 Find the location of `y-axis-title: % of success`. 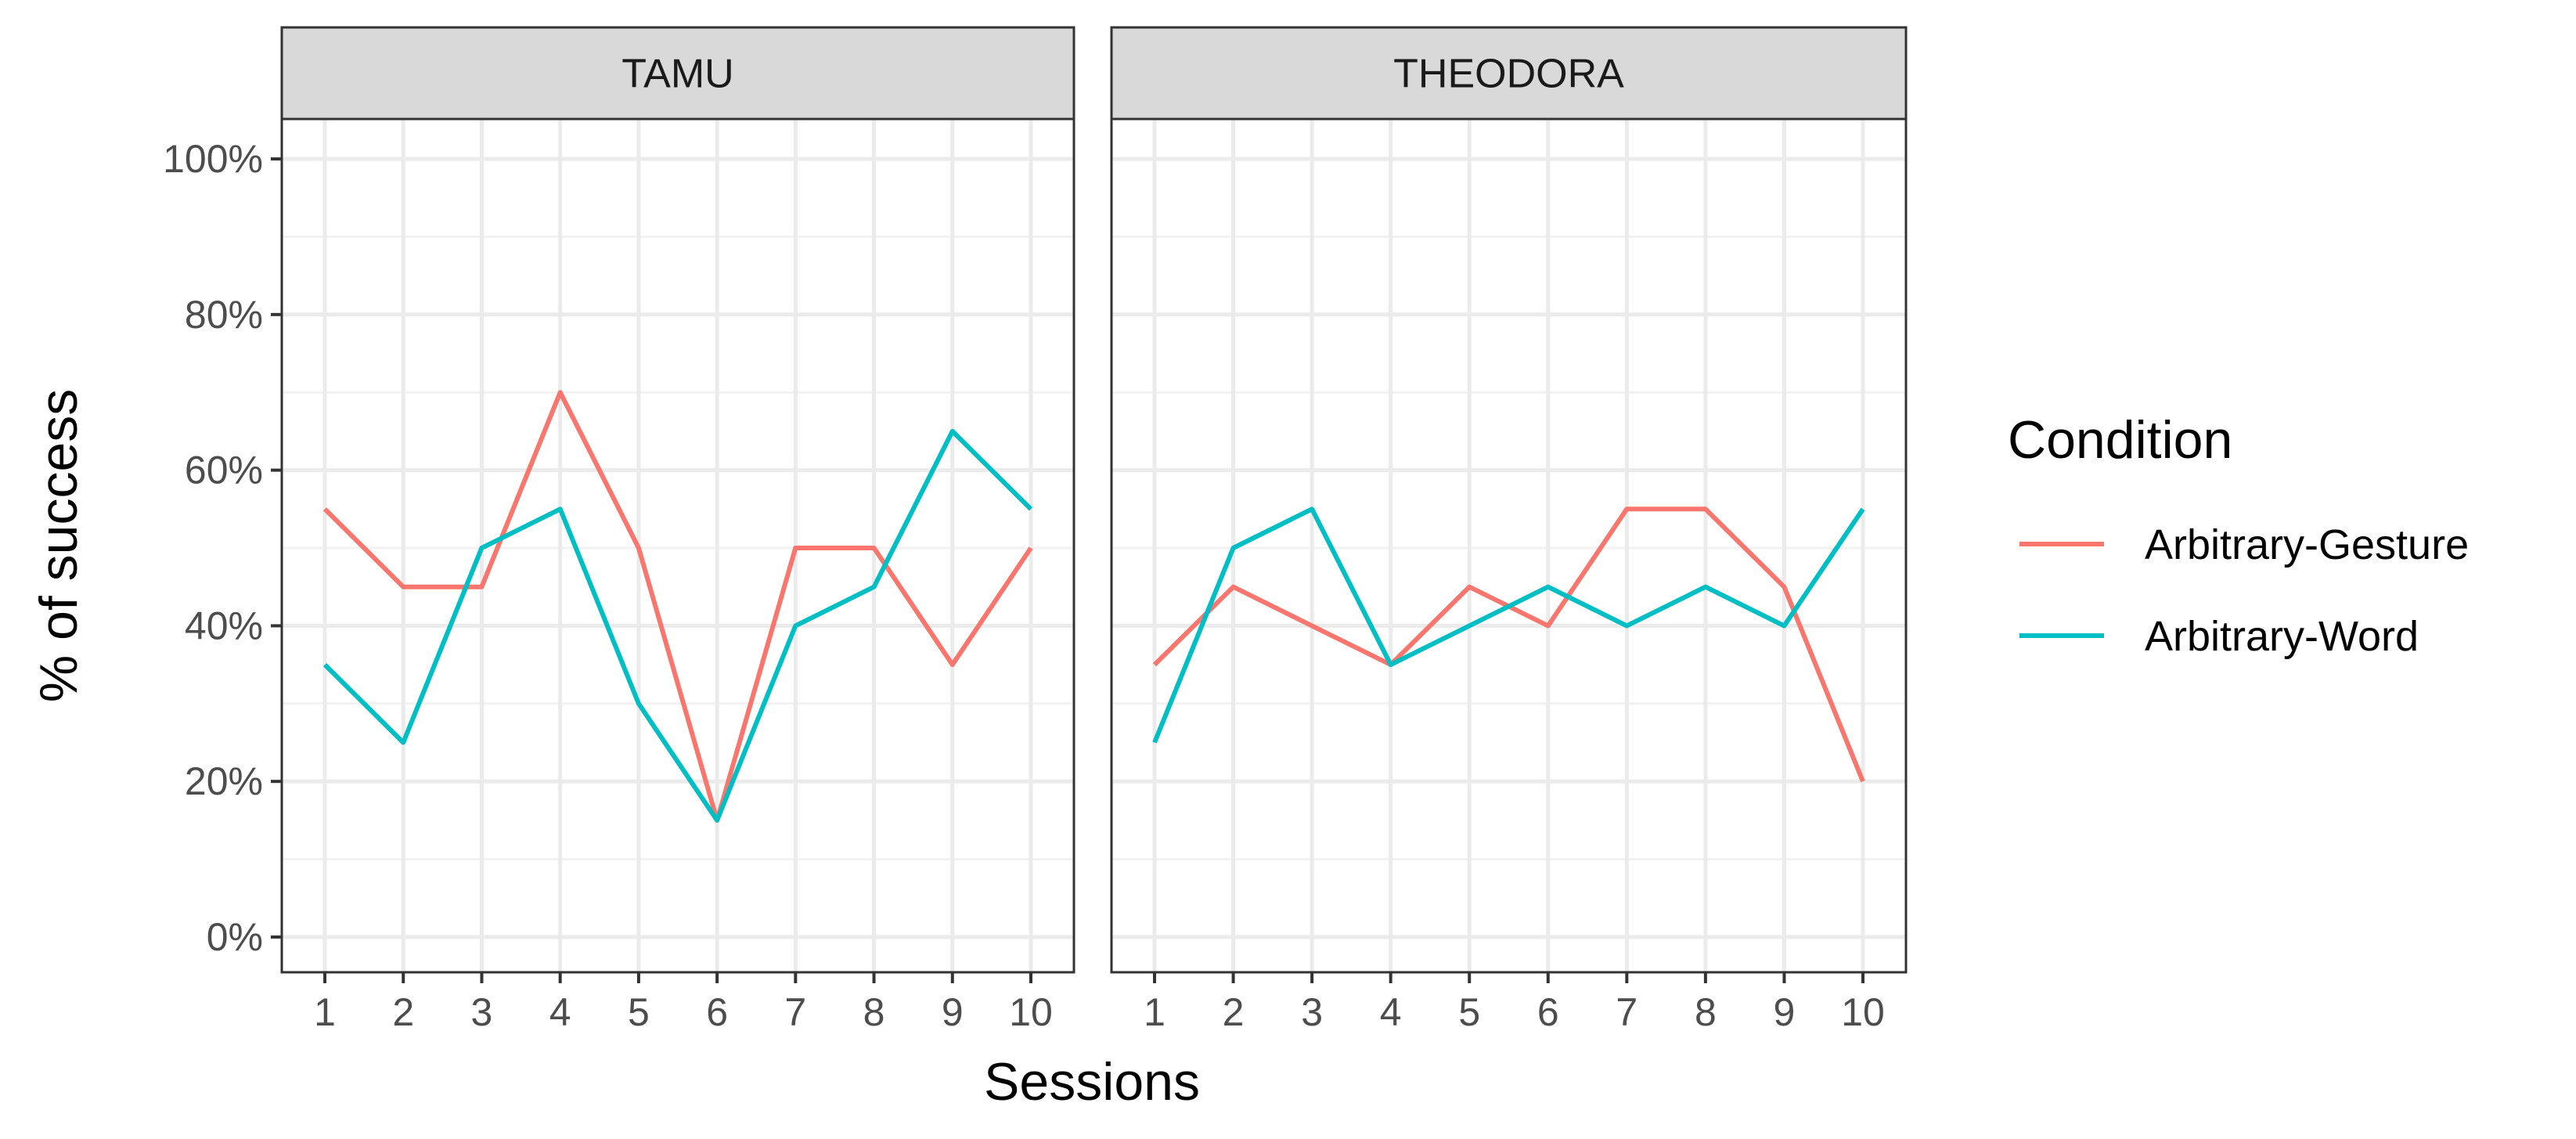

y-axis-title: % of success is located at coordinates (58, 546).